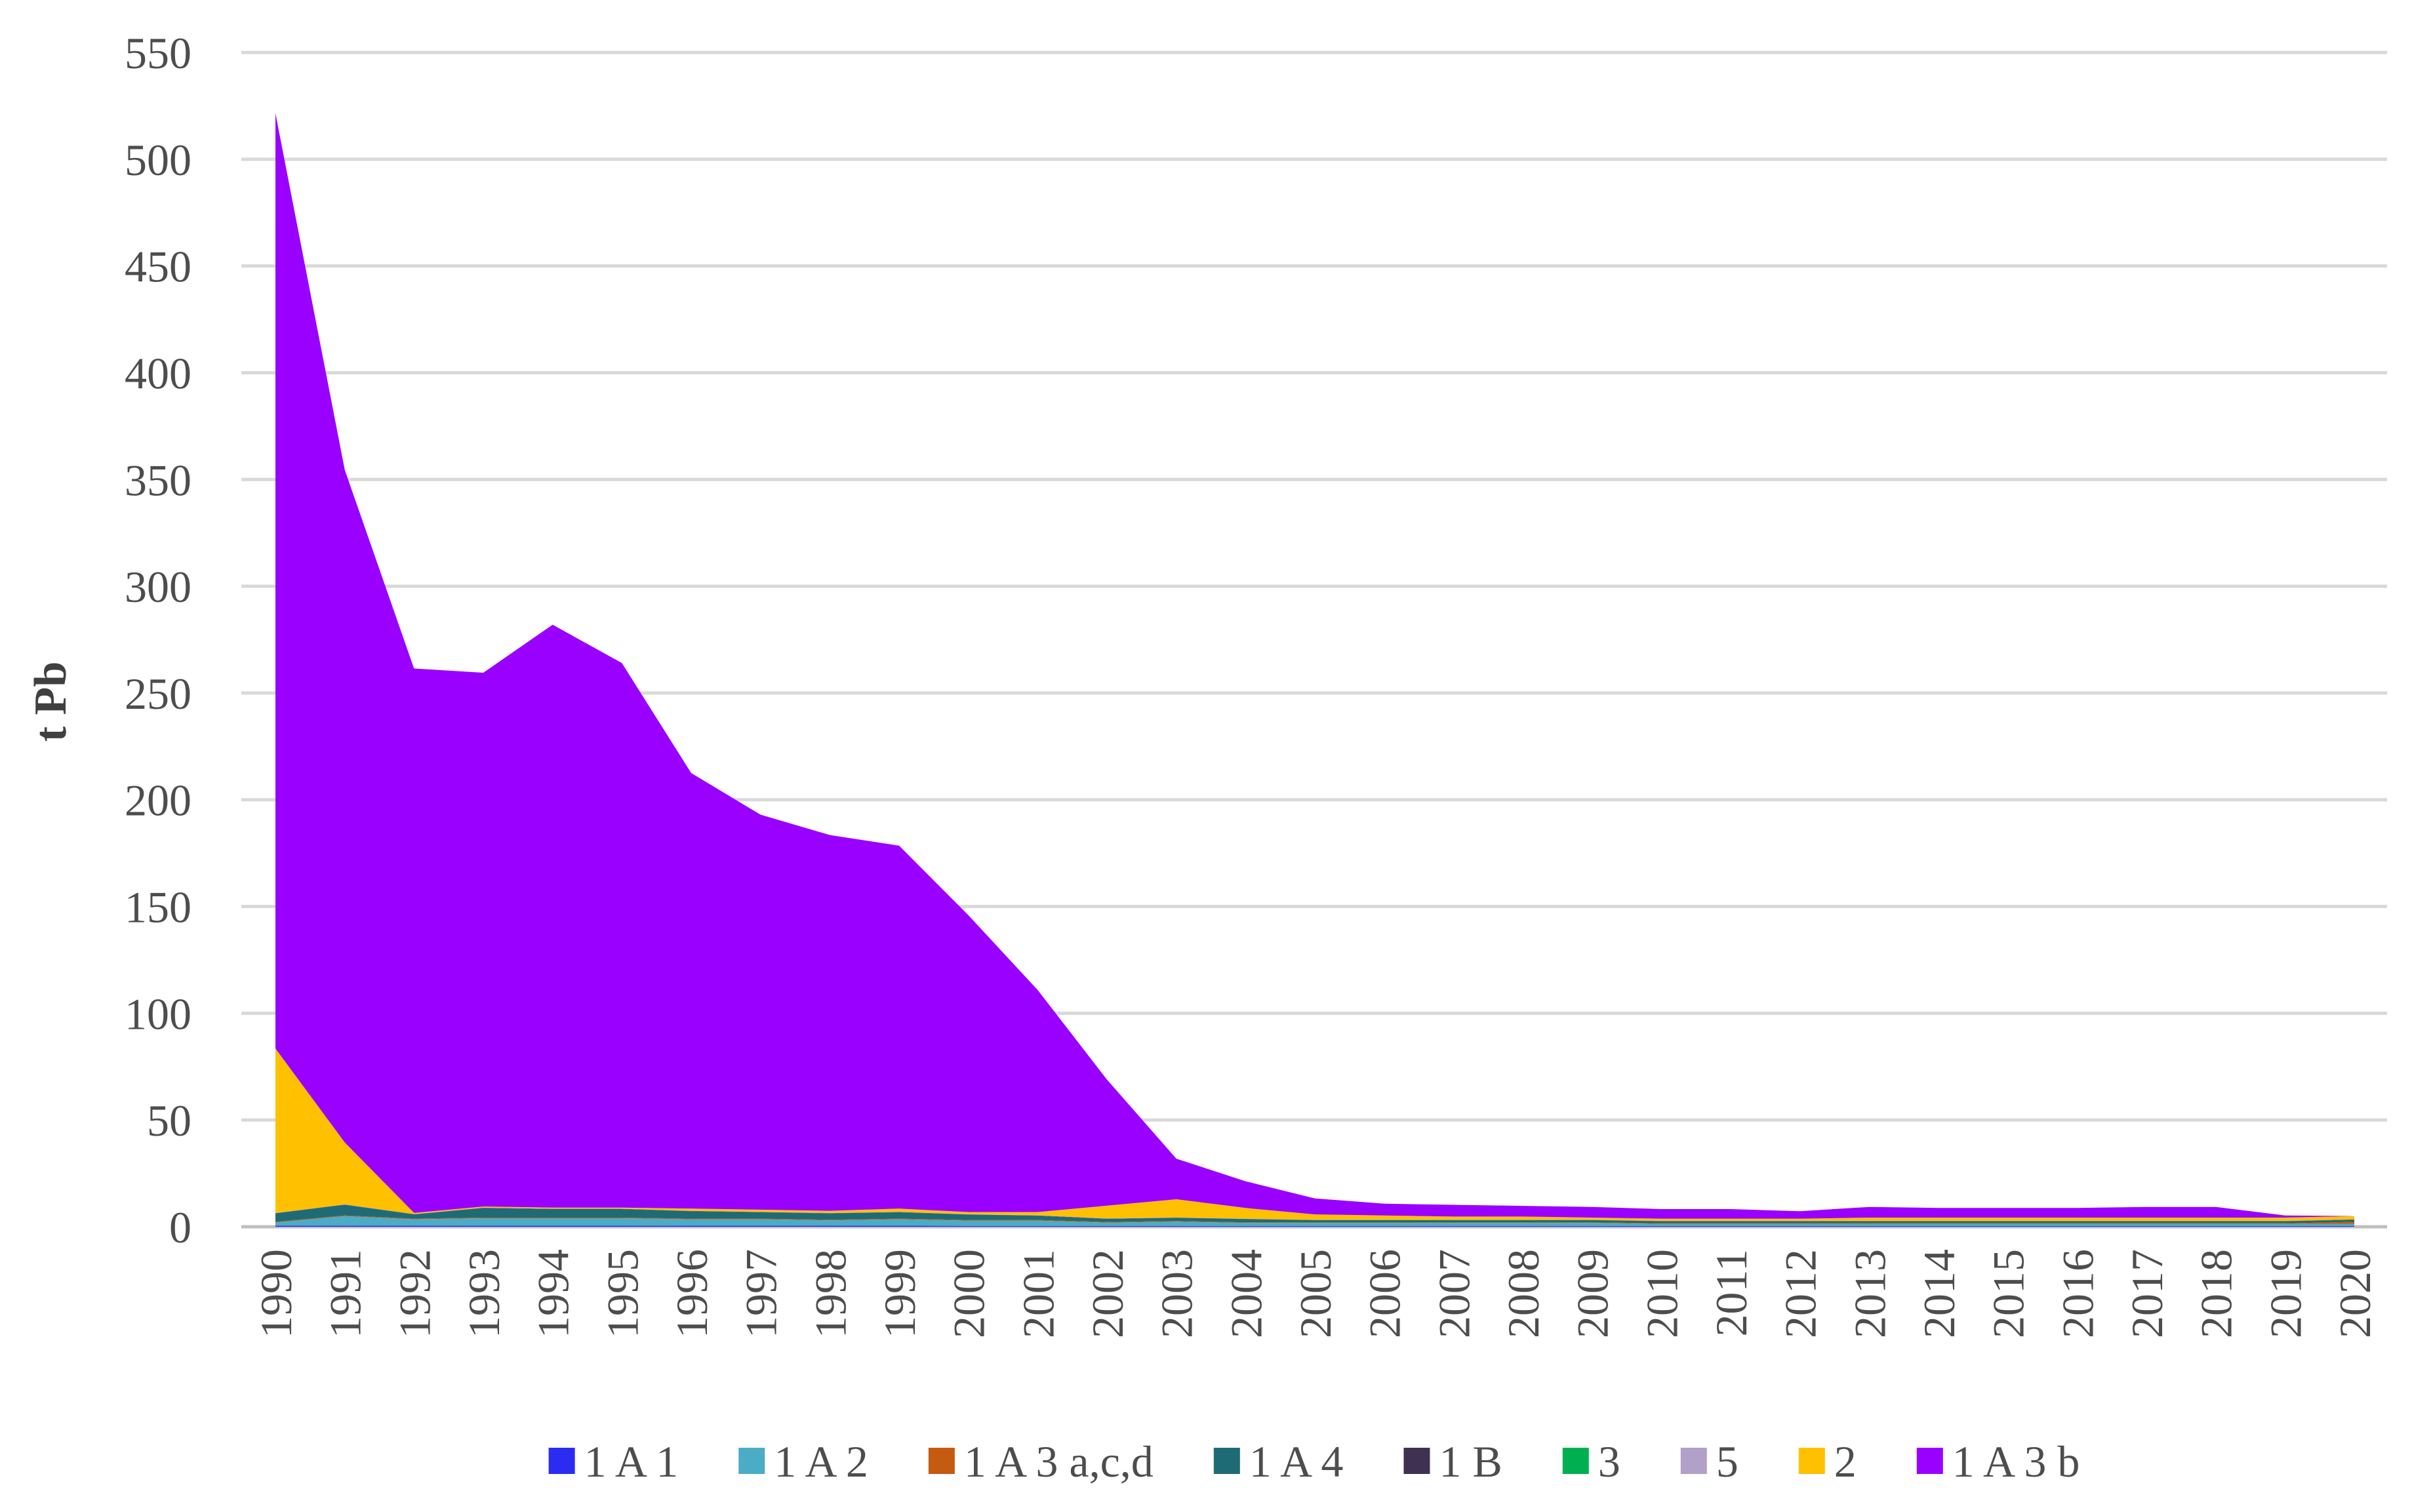 Image resolution: width=2414 pixels, height=1512 pixels. Describe the element at coordinates (1177, 1293) in the screenshot. I see `x-tick-label: 2003` at that location.